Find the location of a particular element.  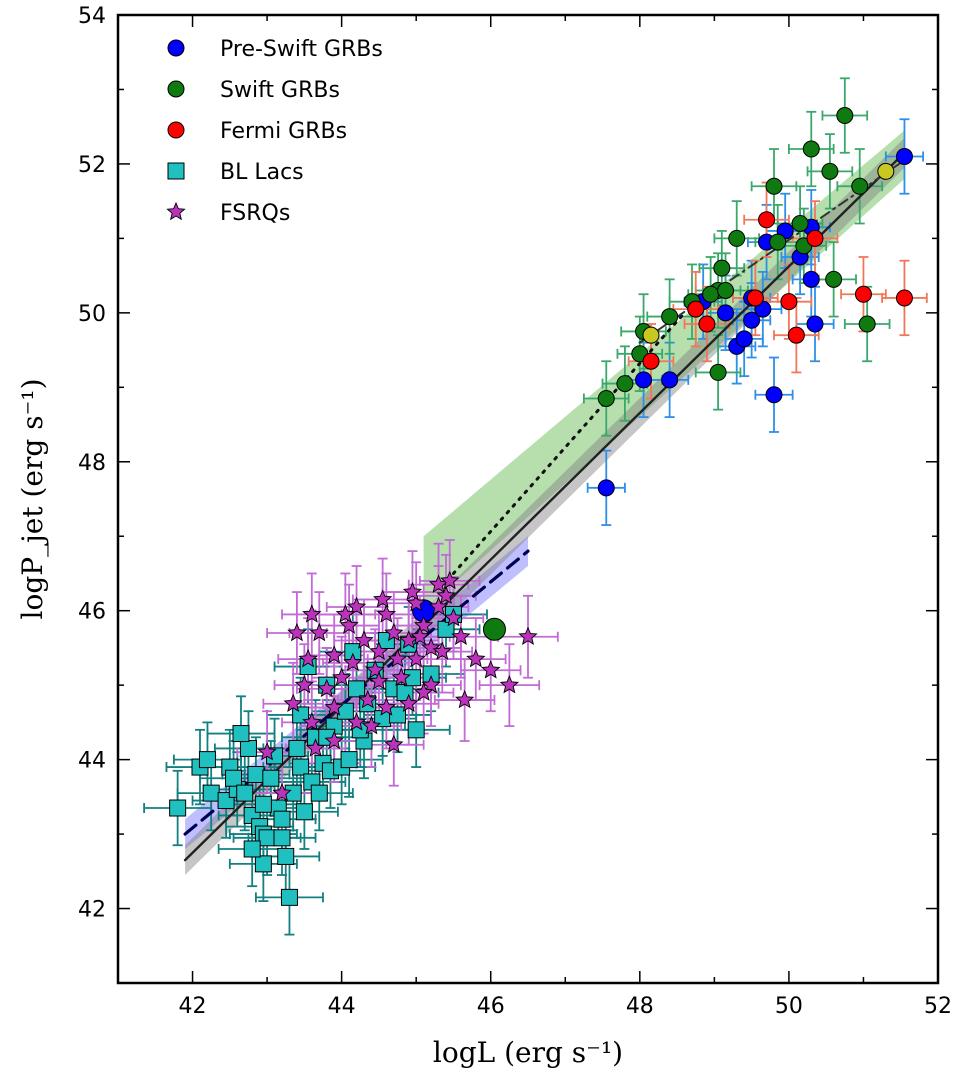

y-axis-label: logP_jet (erg s⁻¹) is located at coordinates (32, 499).